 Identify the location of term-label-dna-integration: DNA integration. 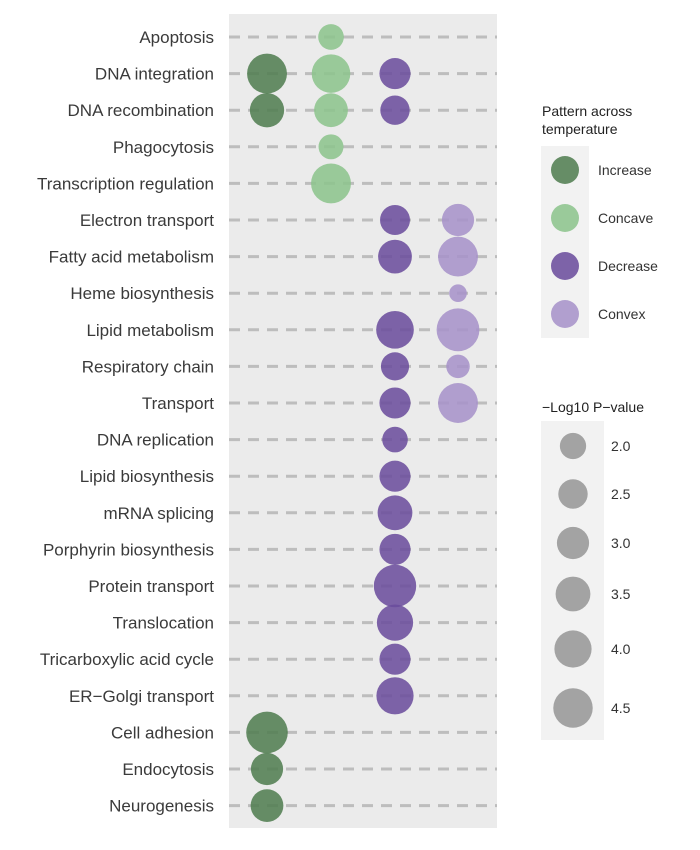
(154, 74).